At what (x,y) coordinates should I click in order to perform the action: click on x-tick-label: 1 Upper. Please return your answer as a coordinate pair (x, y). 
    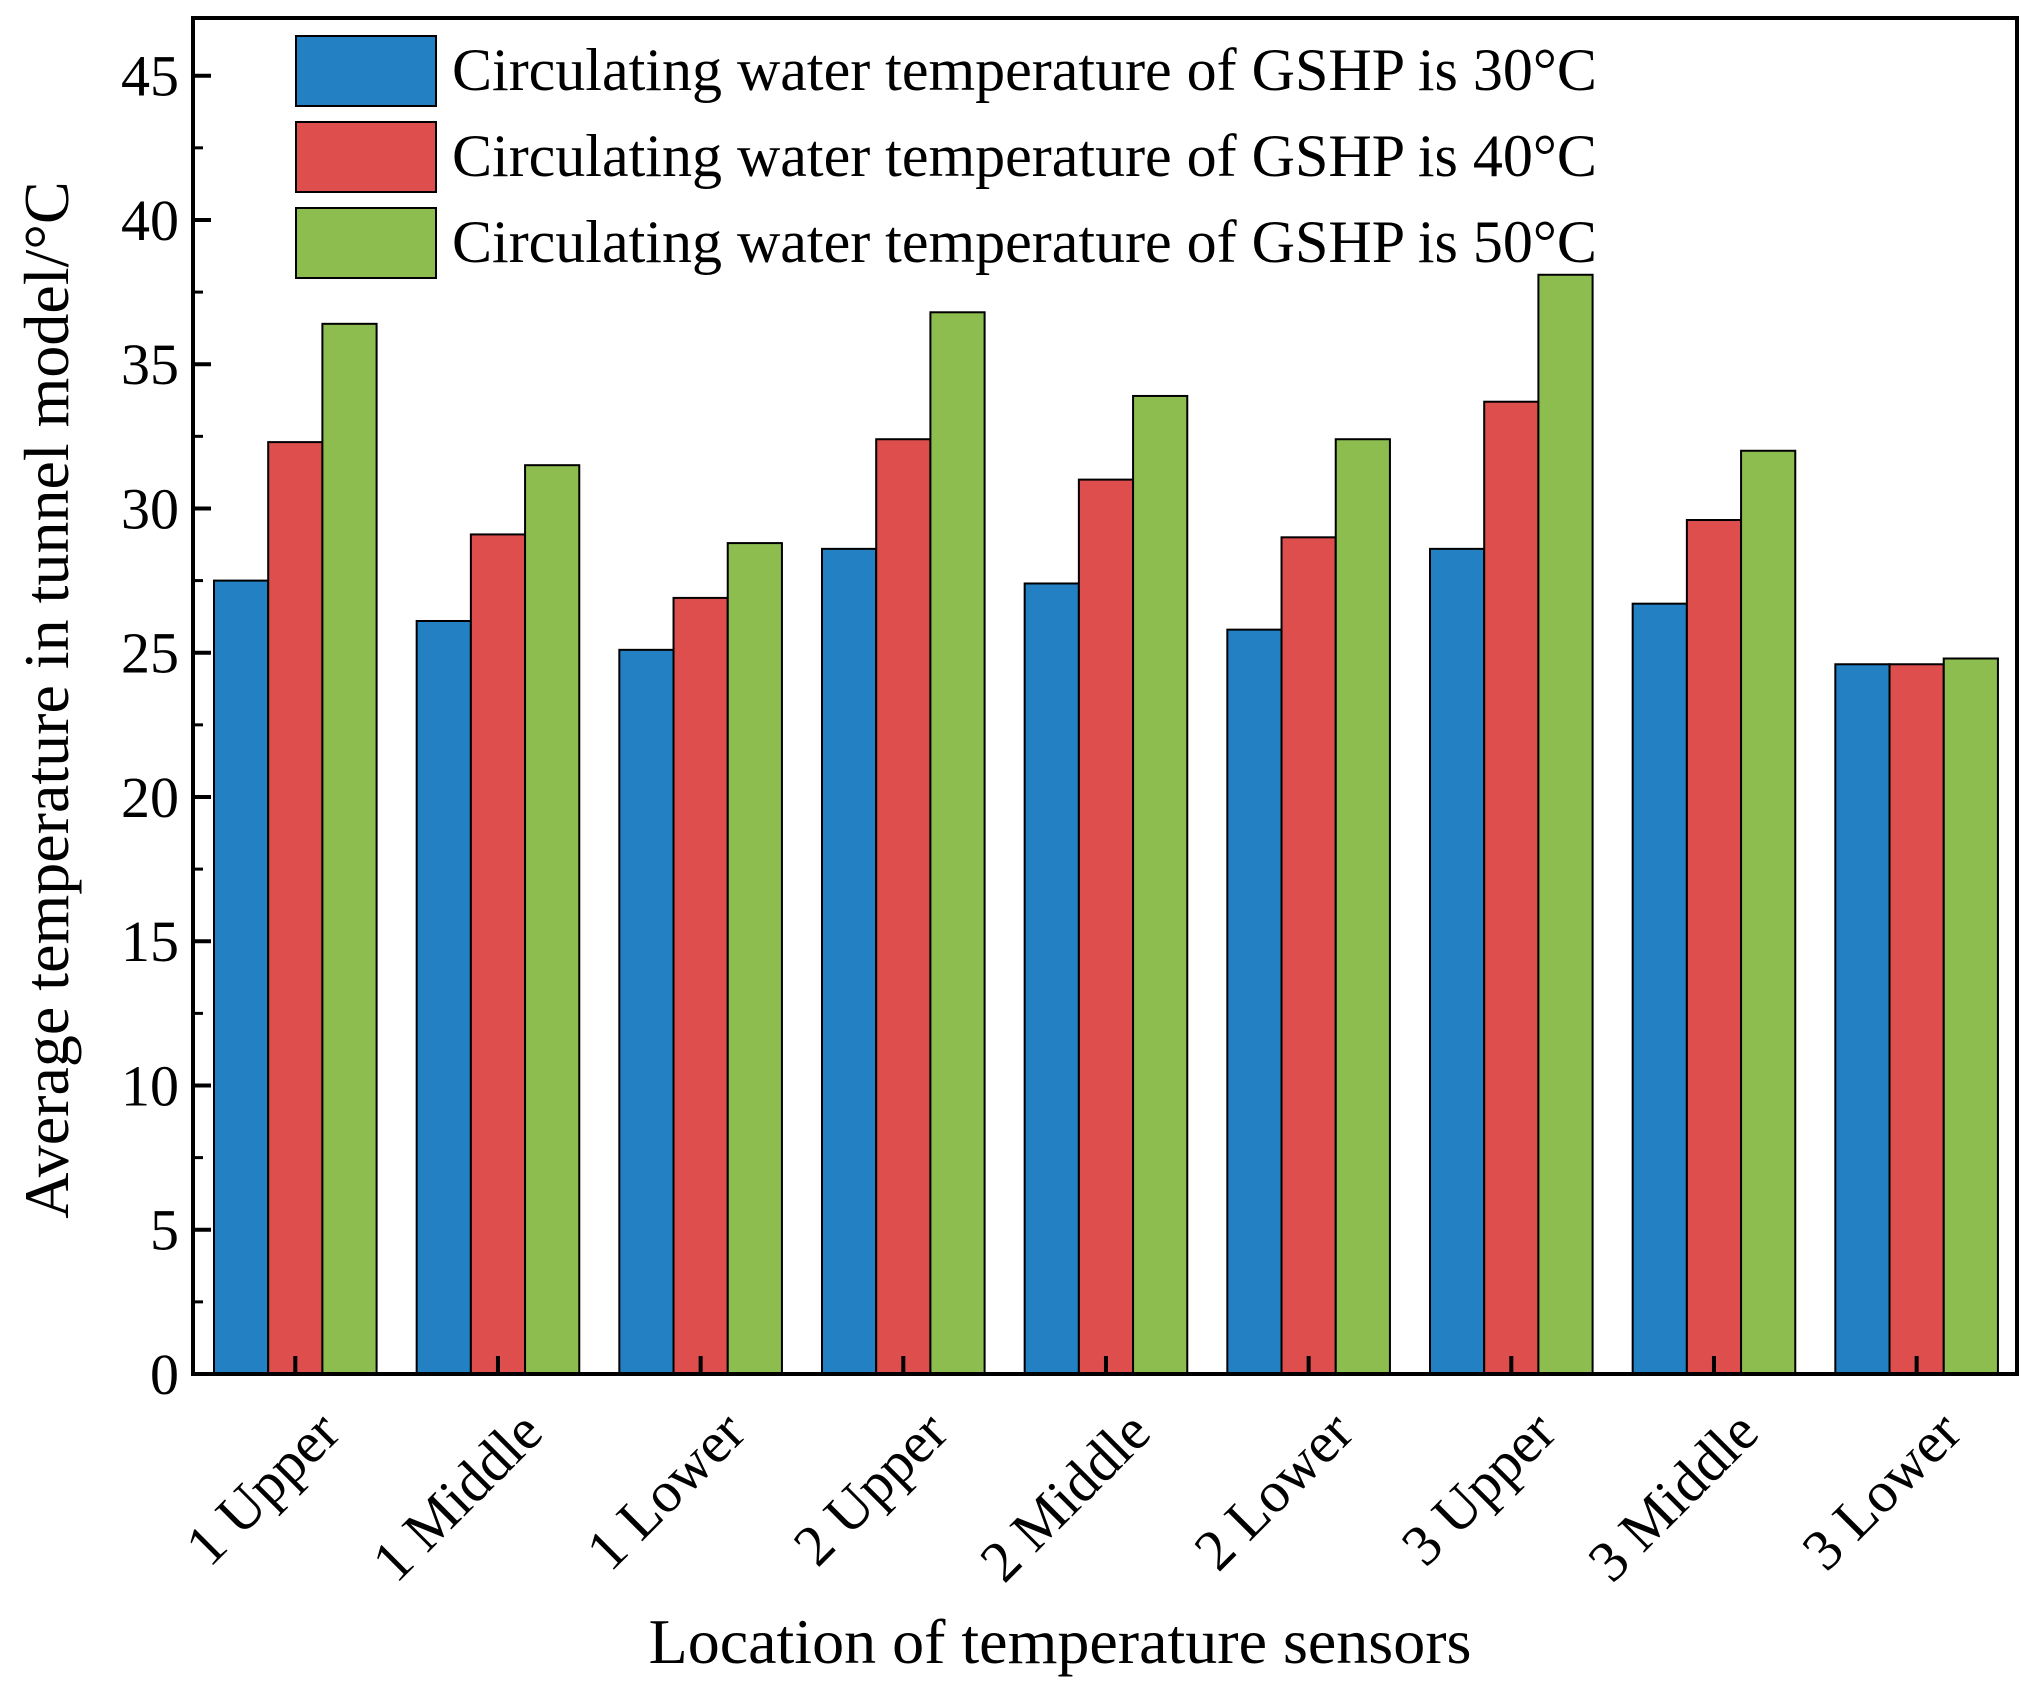
    Looking at the image, I should click on (262, 1488).